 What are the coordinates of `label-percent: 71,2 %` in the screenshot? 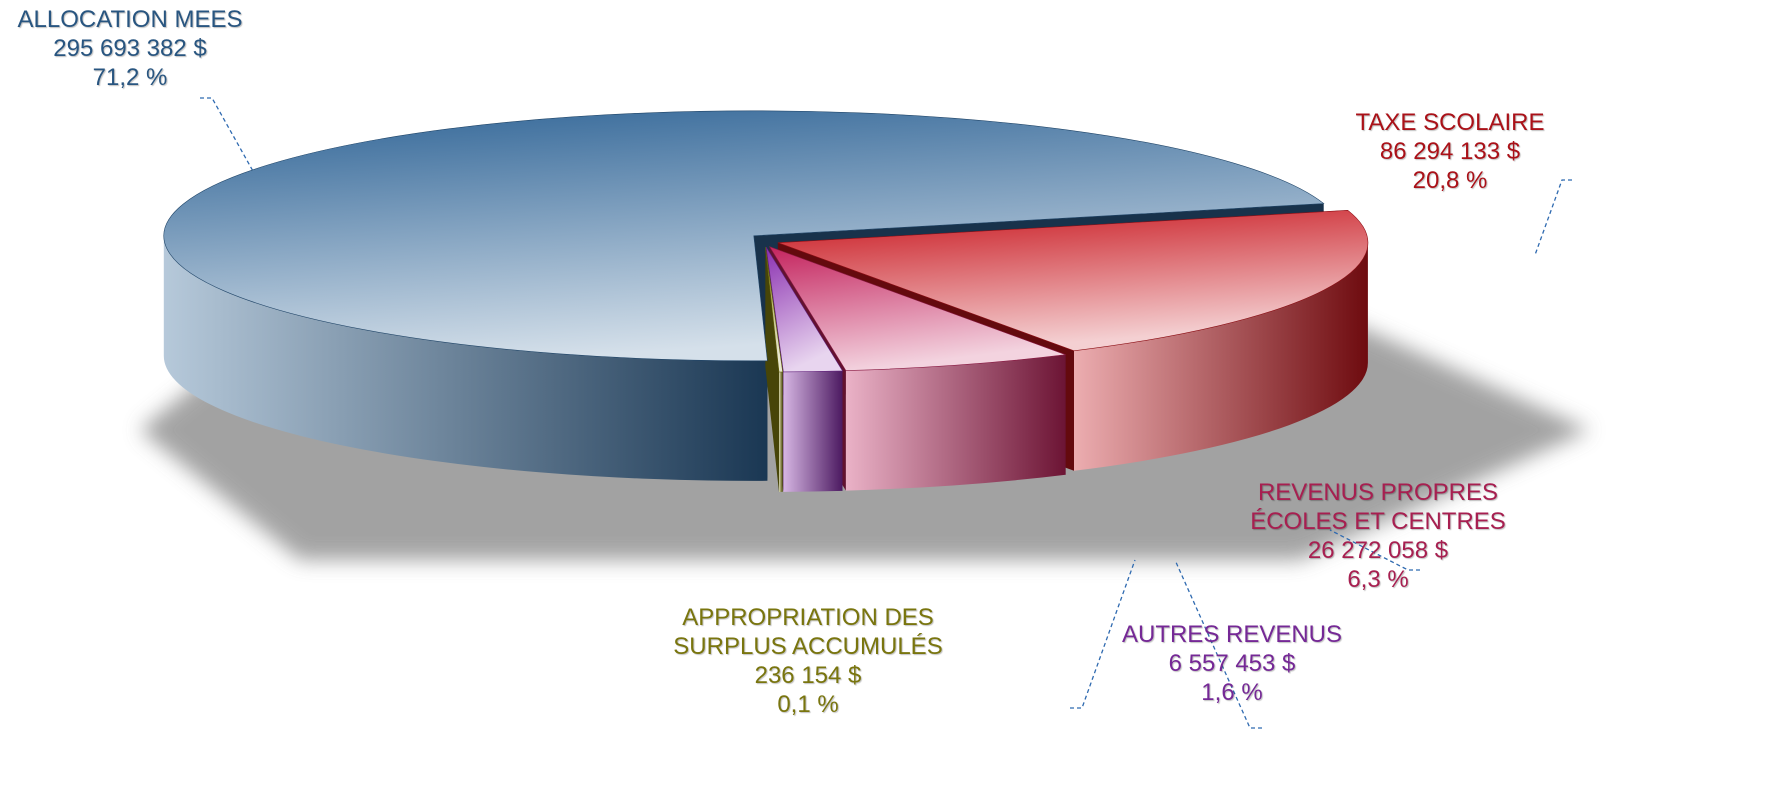 It's located at (130, 77).